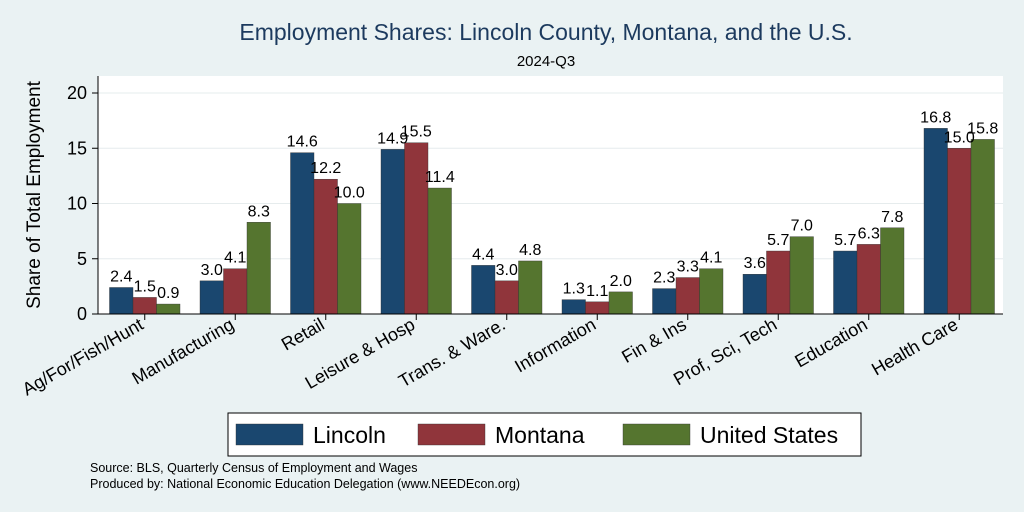 The height and width of the screenshot is (512, 1024). What do you see at coordinates (145, 286) in the screenshot?
I see `data-label: 1.5` at bounding box center [145, 286].